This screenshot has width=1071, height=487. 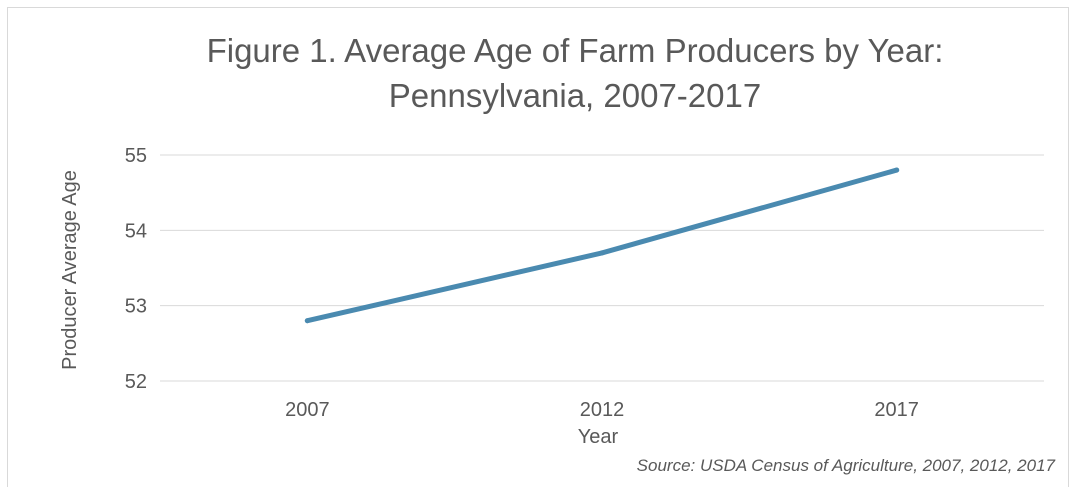 I want to click on y-axis-ticks: 52 53 54 55, so click(x=136, y=269).